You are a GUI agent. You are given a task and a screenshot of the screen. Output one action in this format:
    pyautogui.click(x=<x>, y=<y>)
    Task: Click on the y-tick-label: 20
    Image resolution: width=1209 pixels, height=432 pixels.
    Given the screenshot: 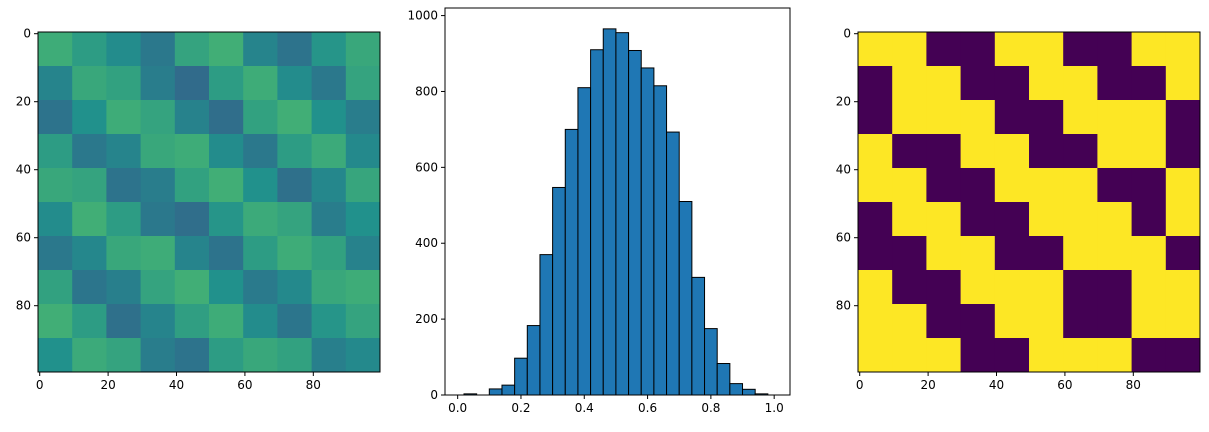 What is the action you would take?
    pyautogui.click(x=23, y=102)
    